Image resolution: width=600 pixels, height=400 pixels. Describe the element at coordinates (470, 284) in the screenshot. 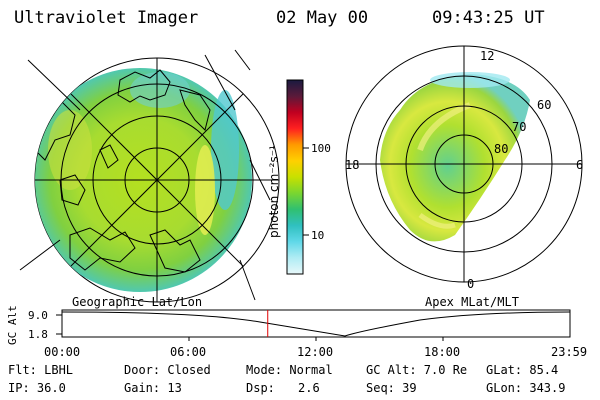

I see `mlt-label-0: 0` at that location.